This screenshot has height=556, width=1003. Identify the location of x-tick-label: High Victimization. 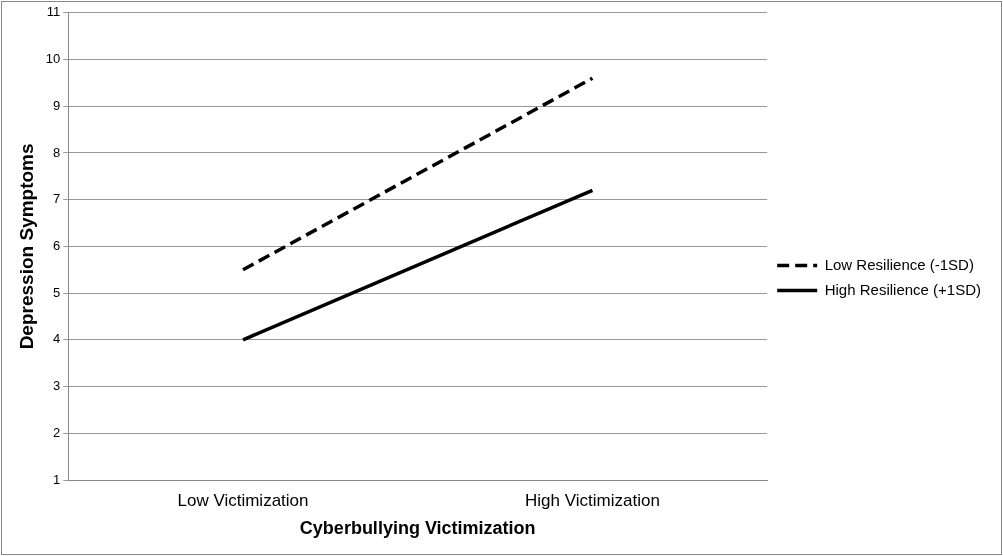
(592, 500).